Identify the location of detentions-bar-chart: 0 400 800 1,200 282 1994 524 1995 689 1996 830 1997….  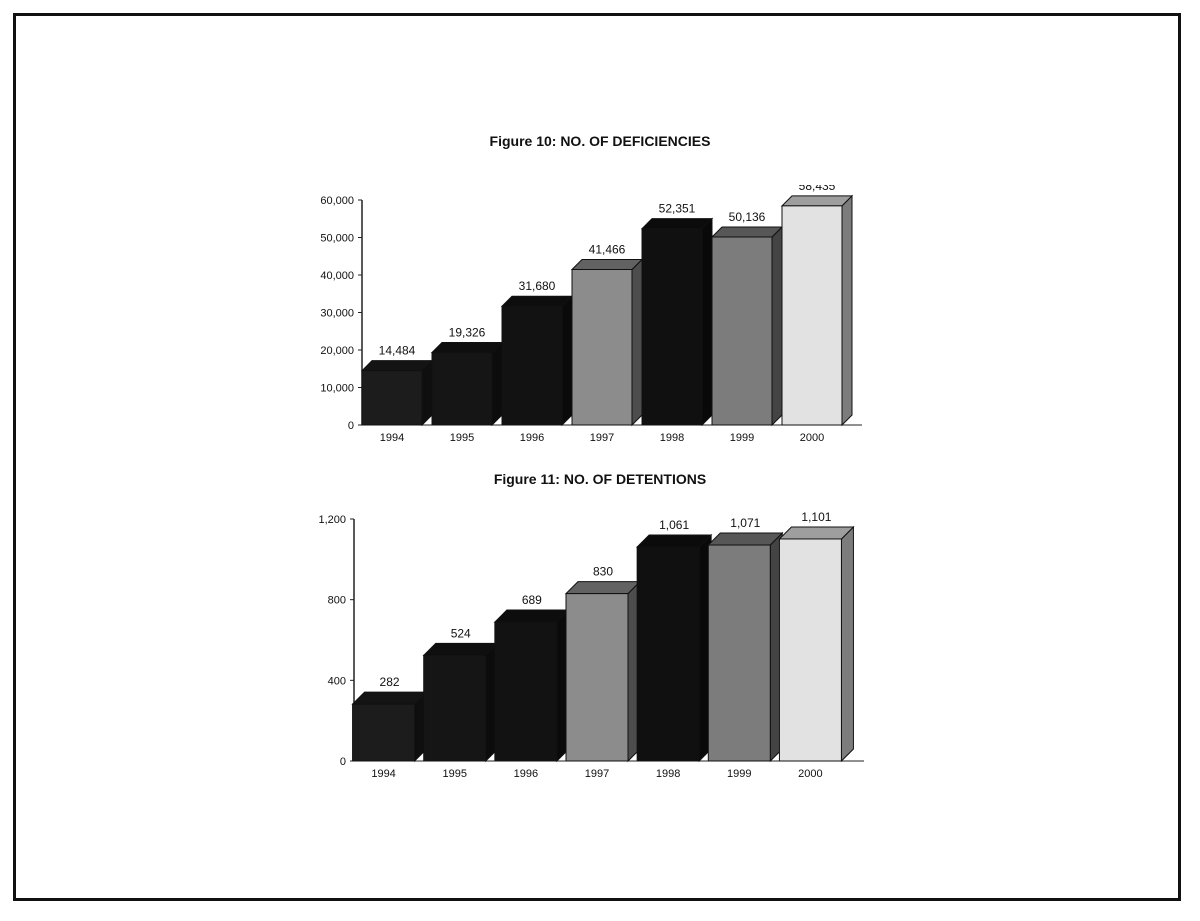
(591, 645).